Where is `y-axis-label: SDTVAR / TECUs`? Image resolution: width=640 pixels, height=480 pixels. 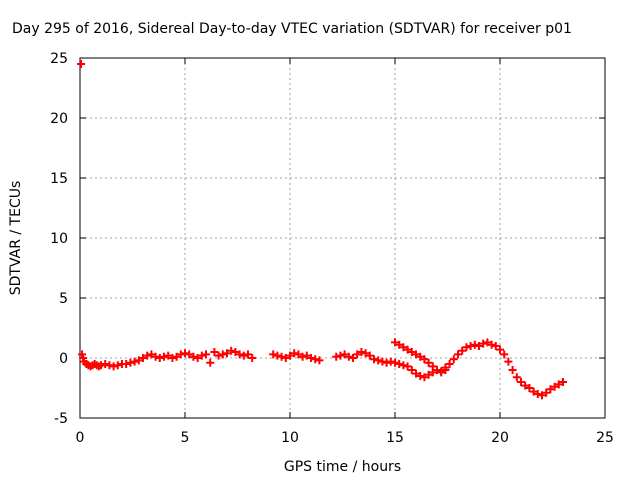 y-axis-label: SDTVAR / TECUs is located at coordinates (16, 238).